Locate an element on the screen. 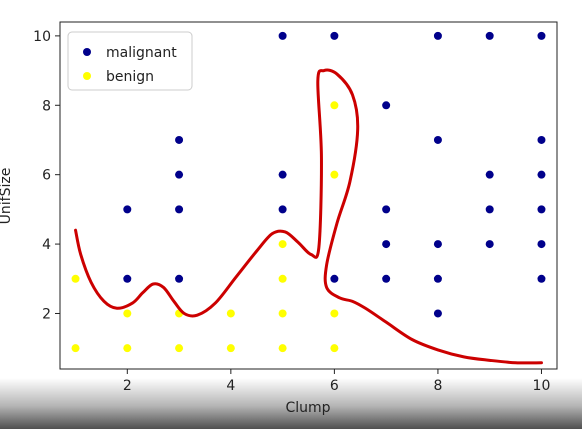 The height and width of the screenshot is (429, 582). y-tick-label-8: 8 is located at coordinates (46, 106).